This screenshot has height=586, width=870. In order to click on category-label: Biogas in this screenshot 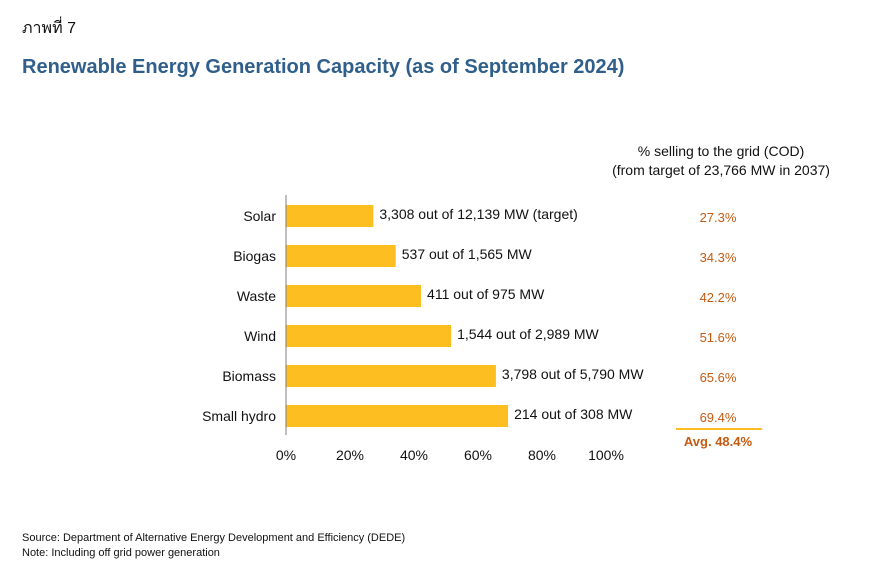, I will do `click(254, 256)`.